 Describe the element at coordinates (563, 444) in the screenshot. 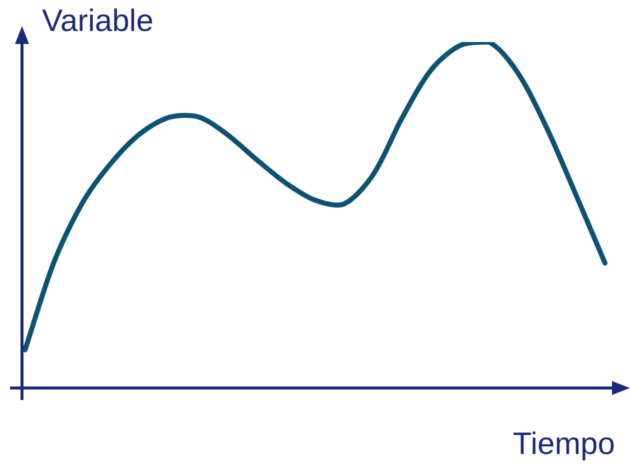

I see `x-axis-title: Tiempo` at that location.